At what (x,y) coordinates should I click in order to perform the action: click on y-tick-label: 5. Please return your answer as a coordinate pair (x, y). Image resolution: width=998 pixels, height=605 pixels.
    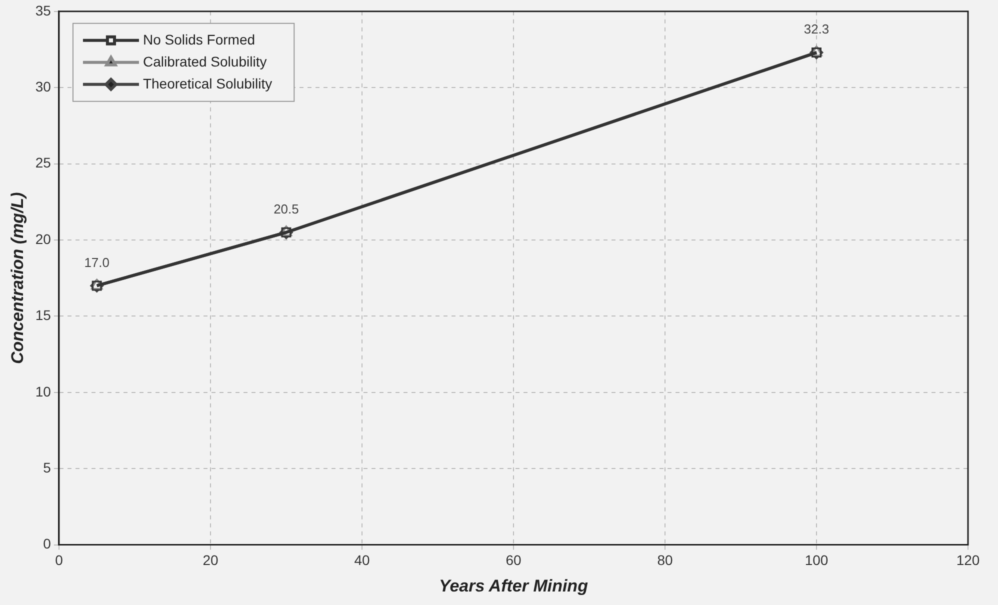
    Looking at the image, I should click on (47, 467).